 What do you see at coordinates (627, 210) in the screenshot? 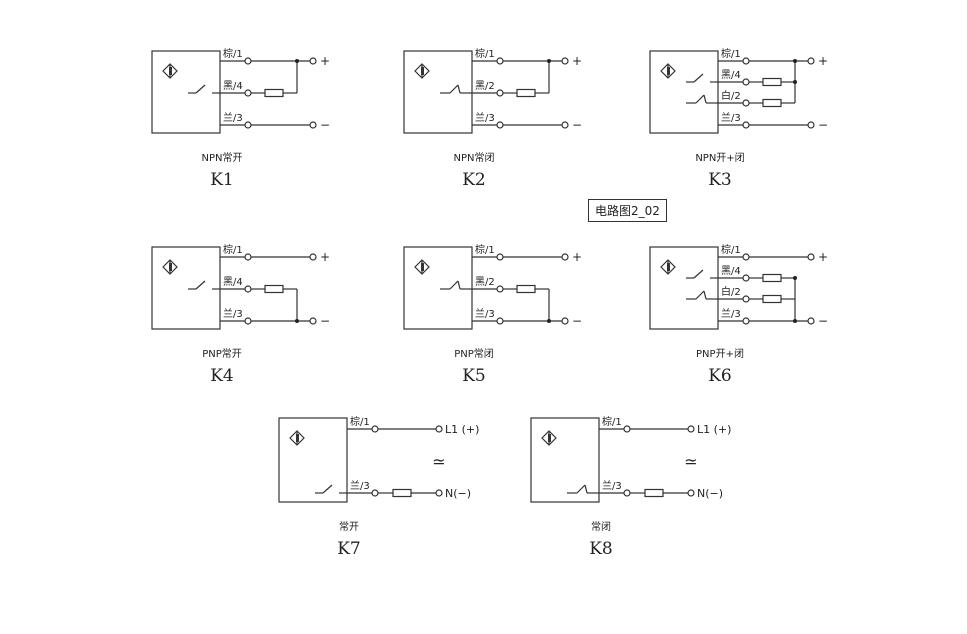
I see `tooltip: 电路图2_02` at bounding box center [627, 210].